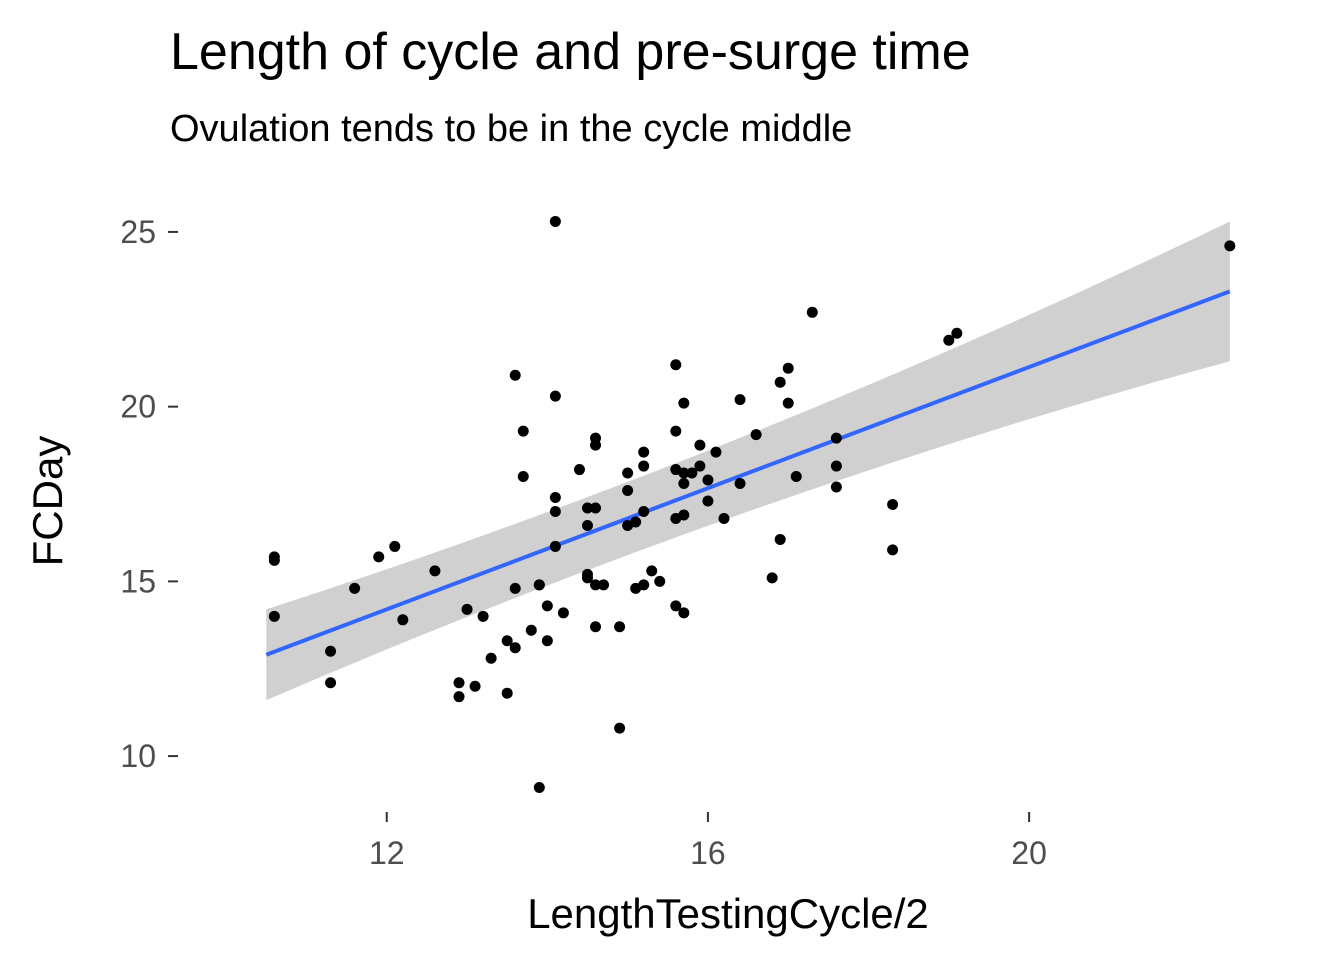  Describe the element at coordinates (728, 913) in the screenshot. I see `x-axis-title: LengthTestingCycle/2` at that location.